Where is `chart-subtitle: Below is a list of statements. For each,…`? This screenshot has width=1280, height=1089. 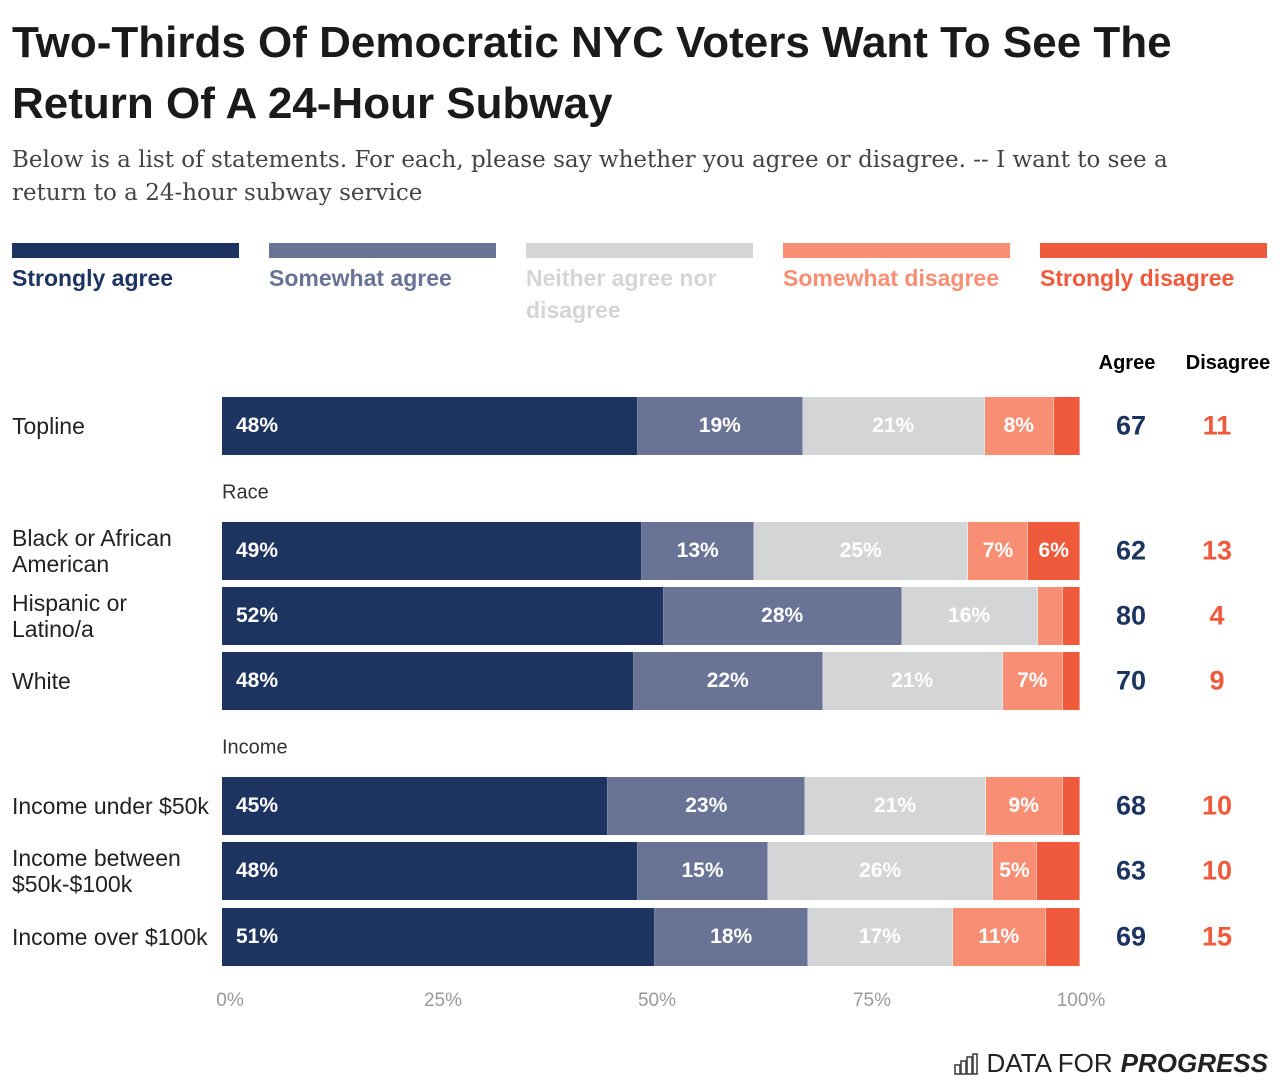 chart-subtitle: Below is a list of statements. For each,… is located at coordinates (590, 176).